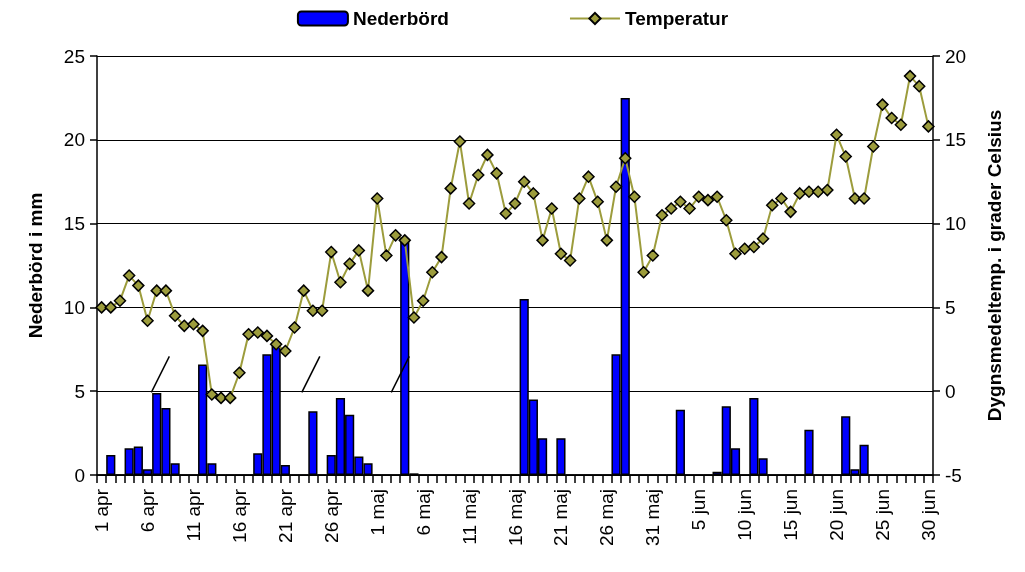 This screenshot has width=1025, height=572. Describe the element at coordinates (102, 510) in the screenshot. I see `x-tick-label: 1 apr` at that location.